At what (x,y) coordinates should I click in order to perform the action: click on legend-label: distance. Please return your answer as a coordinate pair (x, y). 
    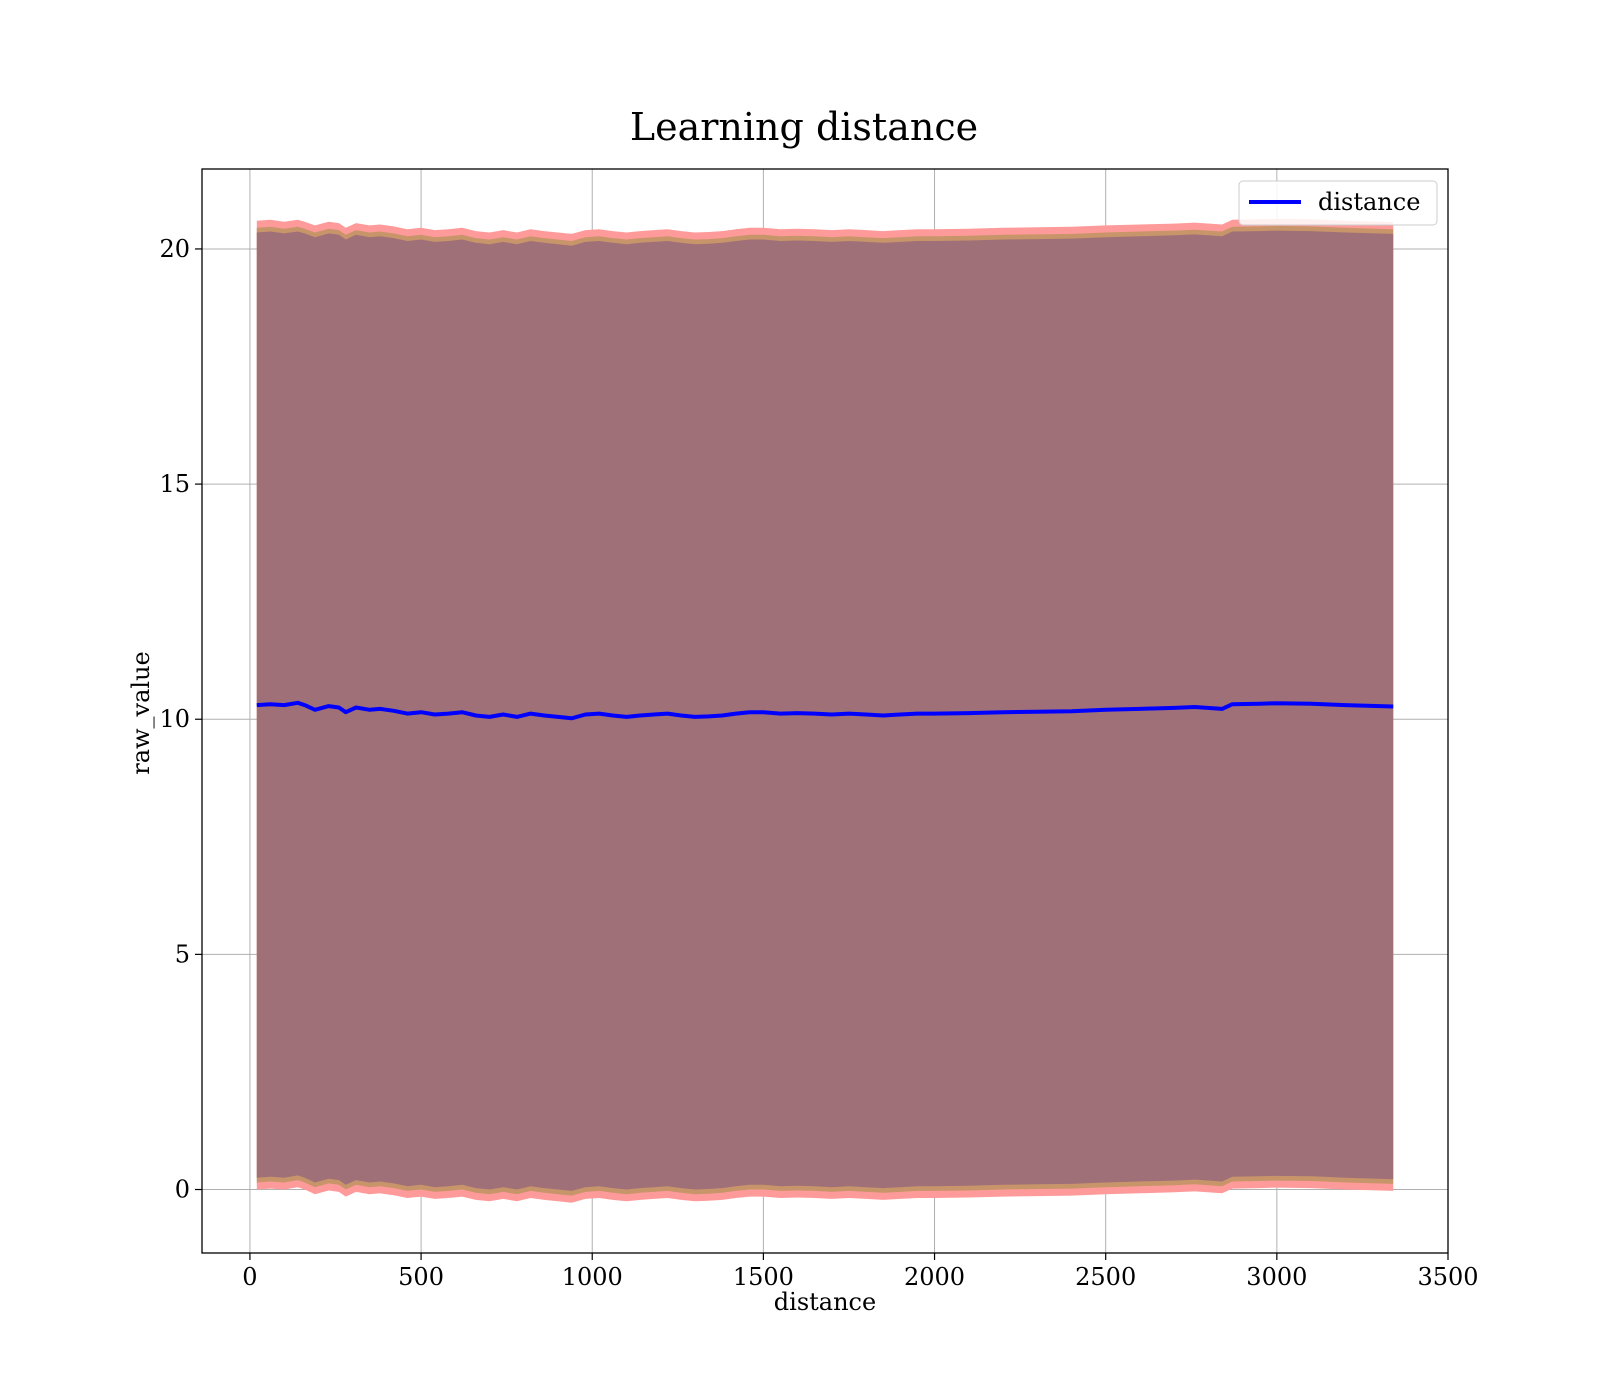
    Looking at the image, I should click on (1369, 202).